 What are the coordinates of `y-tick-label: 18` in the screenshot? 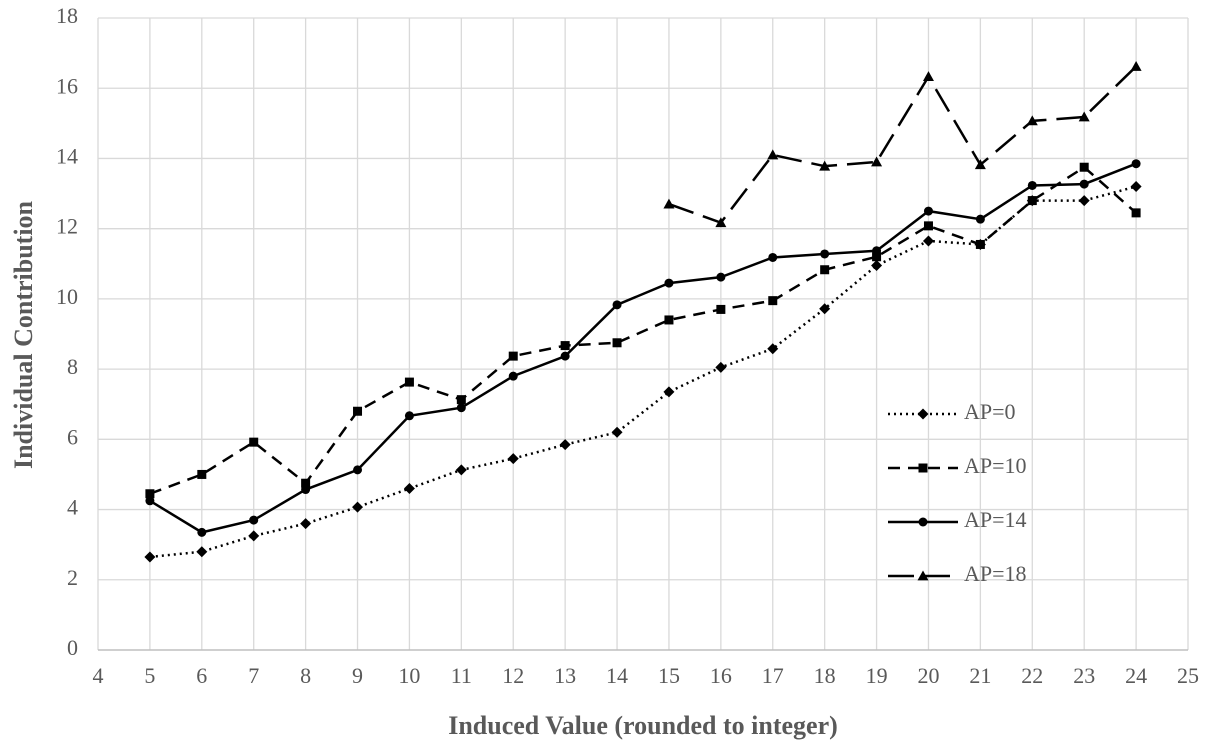 It's located at (67, 15).